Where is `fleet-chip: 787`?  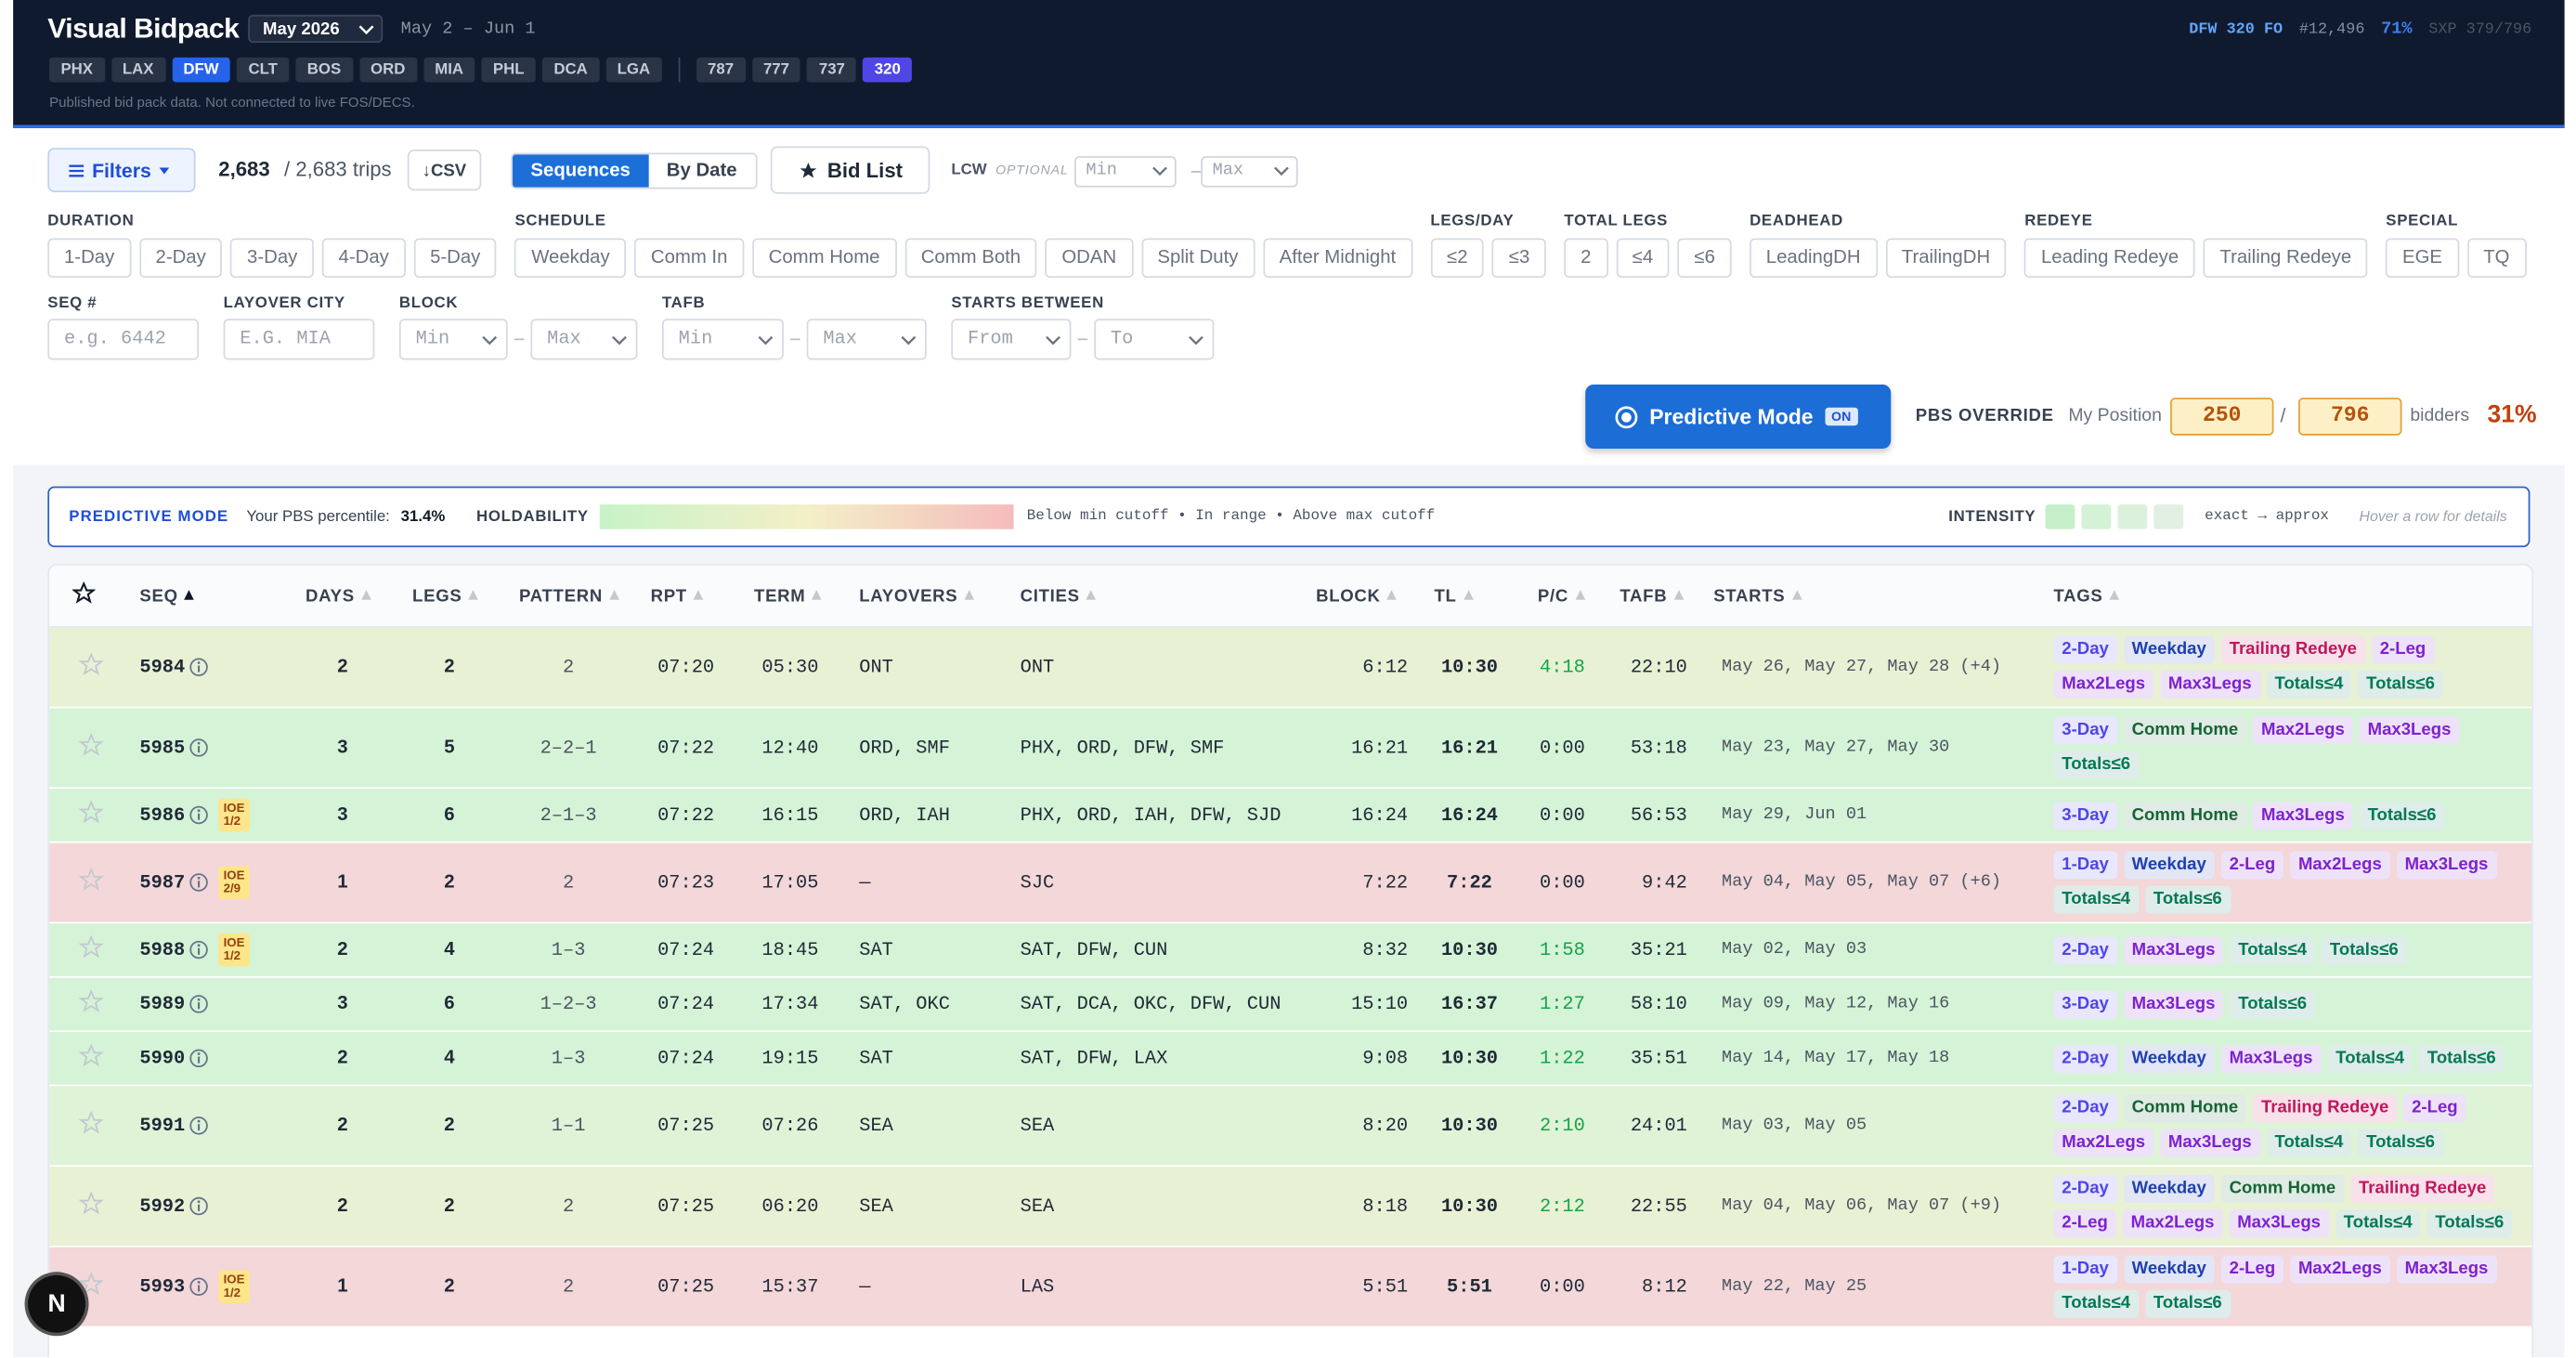 fleet-chip: 787 is located at coordinates (721, 70).